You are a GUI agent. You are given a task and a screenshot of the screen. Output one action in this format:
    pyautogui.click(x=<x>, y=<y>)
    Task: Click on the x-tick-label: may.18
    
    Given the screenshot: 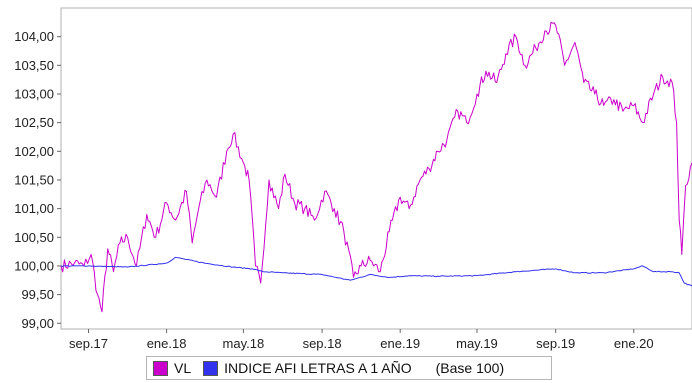 What is the action you would take?
    pyautogui.click(x=244, y=343)
    